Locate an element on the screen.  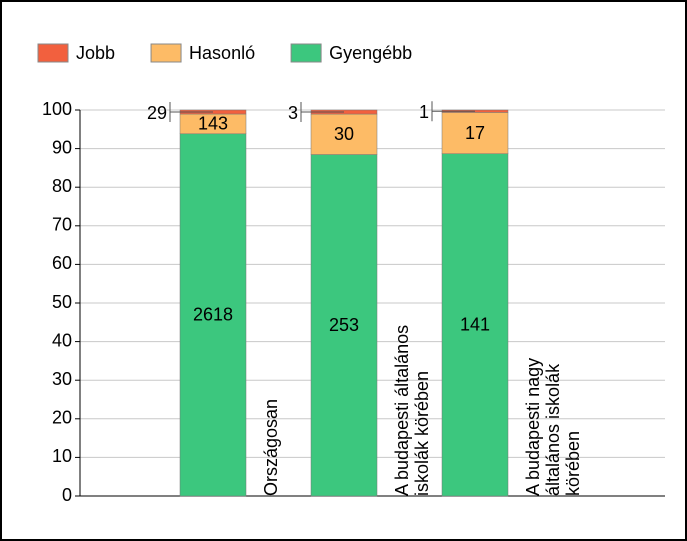
data-label: 253 is located at coordinates (344, 325).